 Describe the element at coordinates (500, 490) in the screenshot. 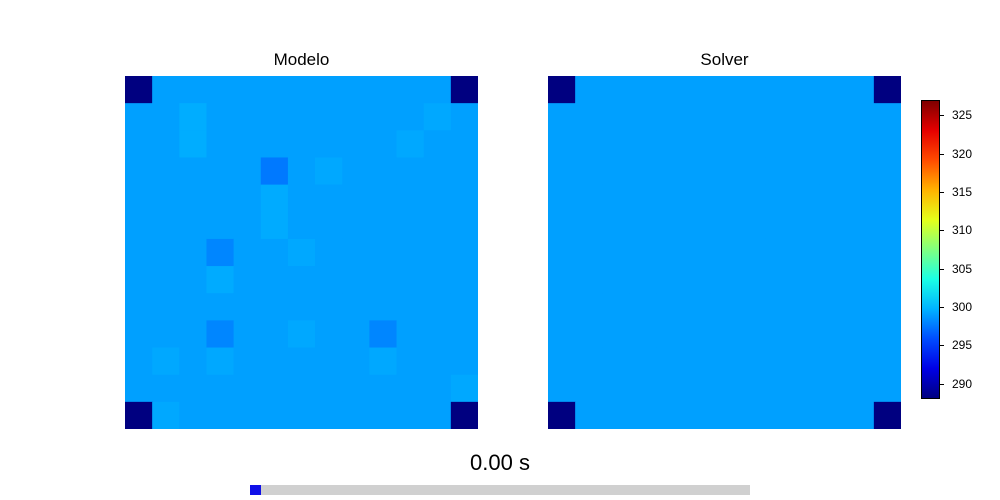

I see `time-progress-slider` at that location.